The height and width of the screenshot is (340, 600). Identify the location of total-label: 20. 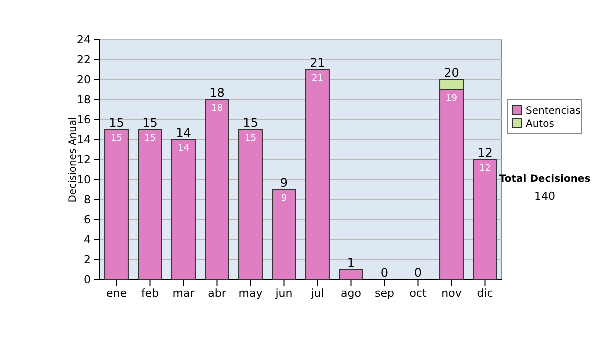
(452, 73).